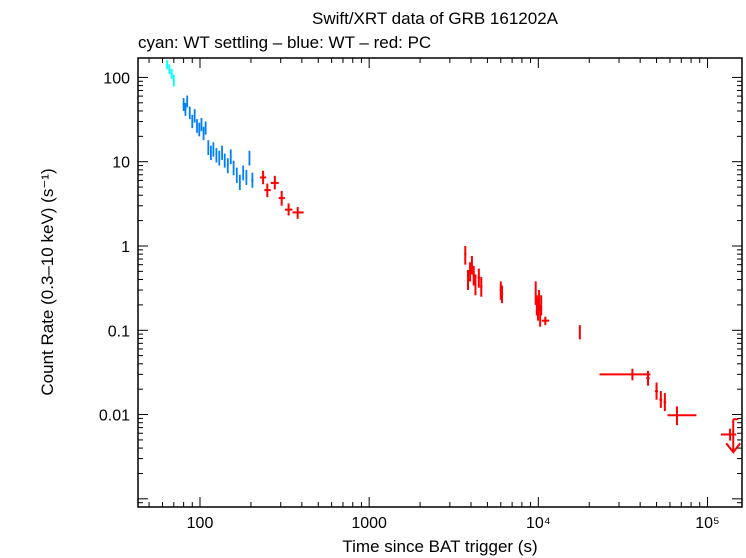 Image resolution: width=746 pixels, height=558 pixels. What do you see at coordinates (435, 18) in the screenshot?
I see `chart-title: Swift/XRT data of GRB 161202A` at bounding box center [435, 18].